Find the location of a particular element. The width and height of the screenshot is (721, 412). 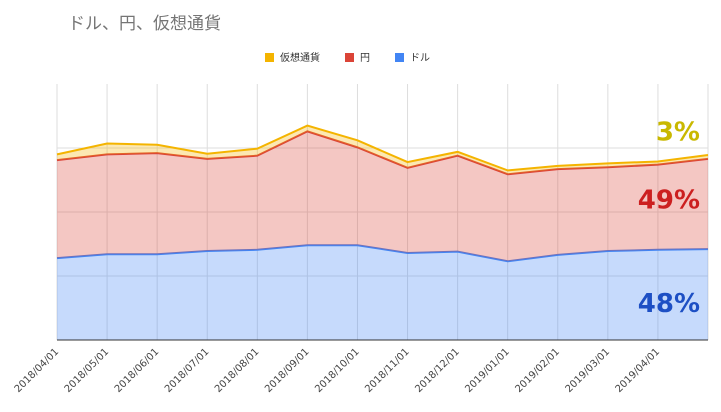

annotation: 48% is located at coordinates (669, 304).